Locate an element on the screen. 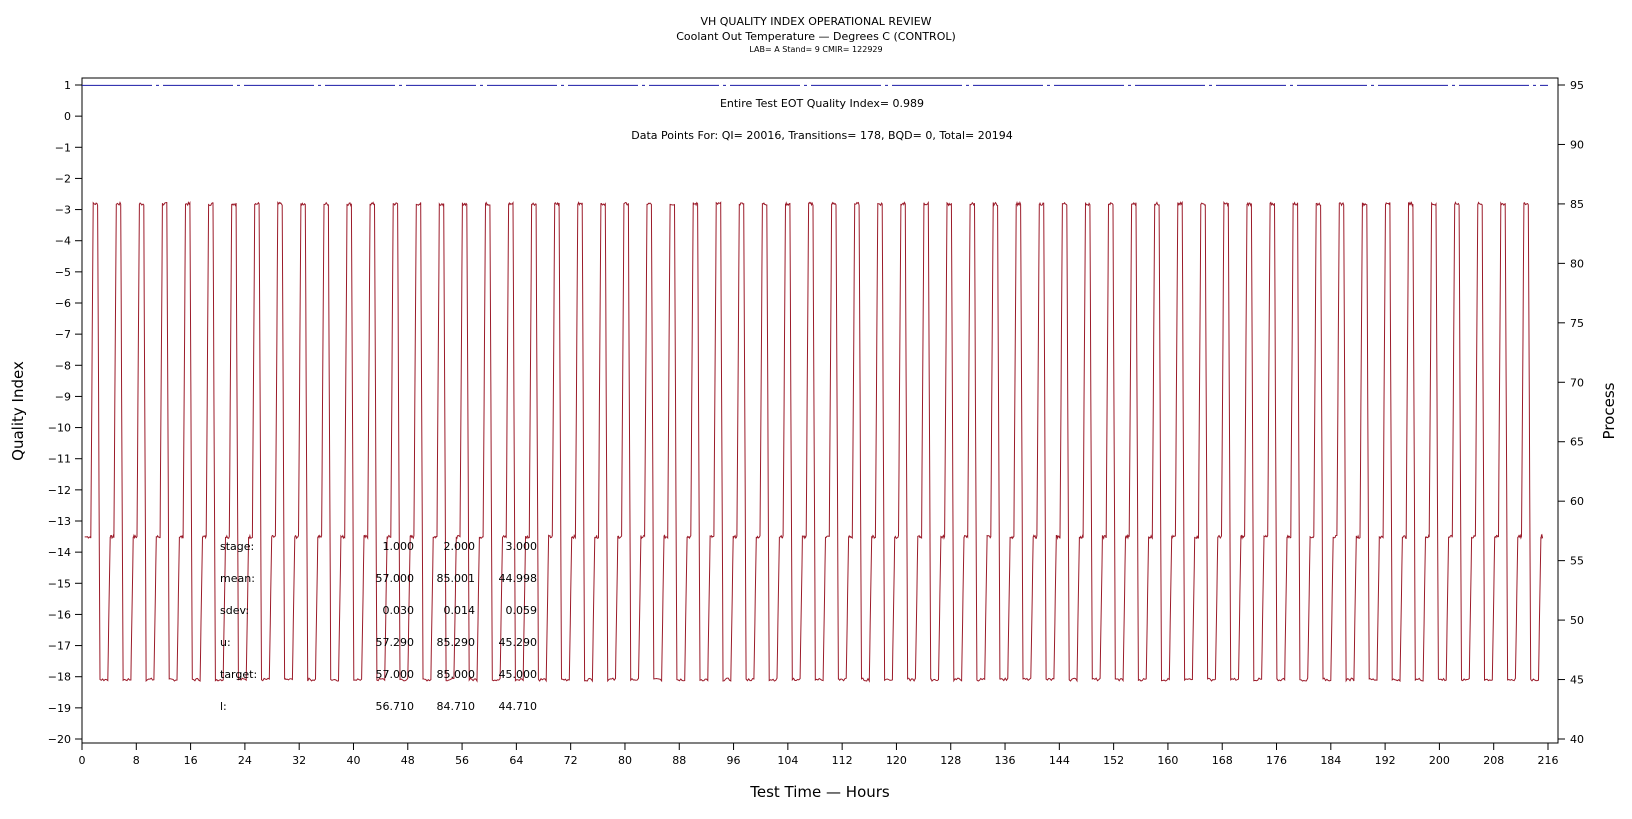 This screenshot has height=819, width=1632. y-left-tick-label: −12 is located at coordinates (59, 490).